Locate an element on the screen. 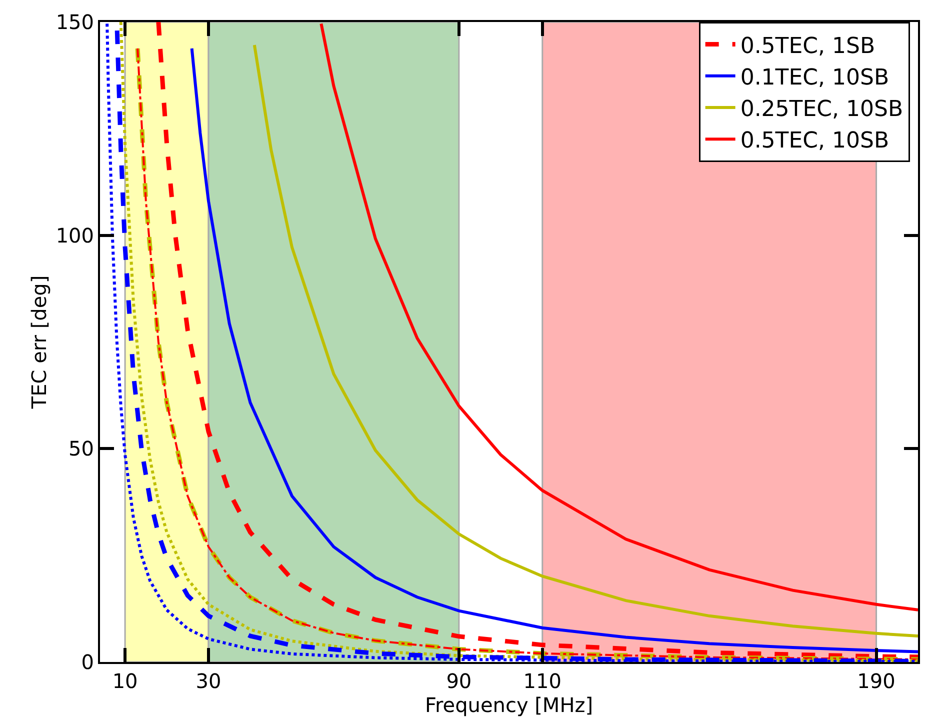  x-axis-title: Frequency [MHz] is located at coordinates (509, 705).